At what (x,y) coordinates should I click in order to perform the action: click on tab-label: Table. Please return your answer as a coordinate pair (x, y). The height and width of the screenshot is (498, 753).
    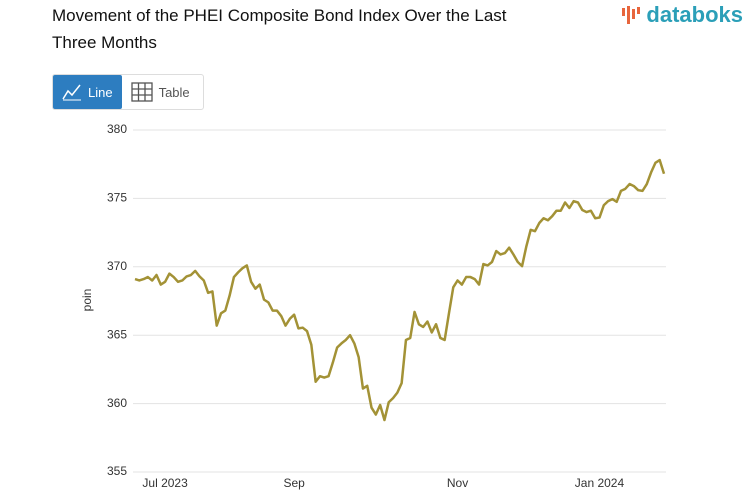
    Looking at the image, I should click on (174, 92).